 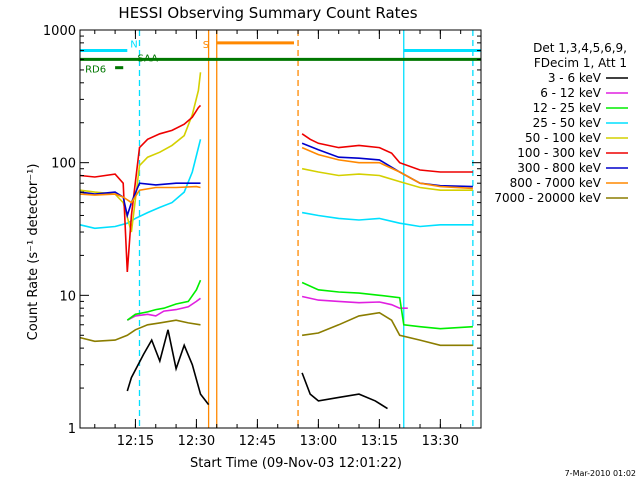 I want to click on legend-entry-label: 25 - 50 keV, so click(x=567, y=123).